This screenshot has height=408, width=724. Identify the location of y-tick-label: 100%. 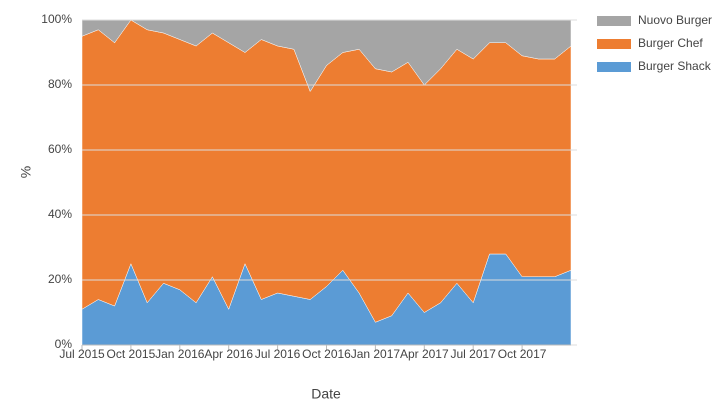
(56, 19).